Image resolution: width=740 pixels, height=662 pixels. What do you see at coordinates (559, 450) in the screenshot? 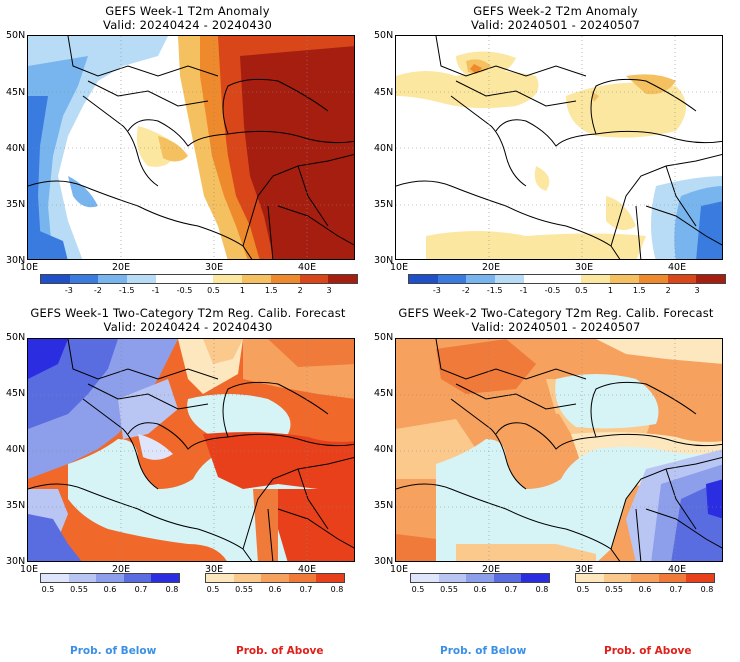
I see `panel4-map` at bounding box center [559, 450].